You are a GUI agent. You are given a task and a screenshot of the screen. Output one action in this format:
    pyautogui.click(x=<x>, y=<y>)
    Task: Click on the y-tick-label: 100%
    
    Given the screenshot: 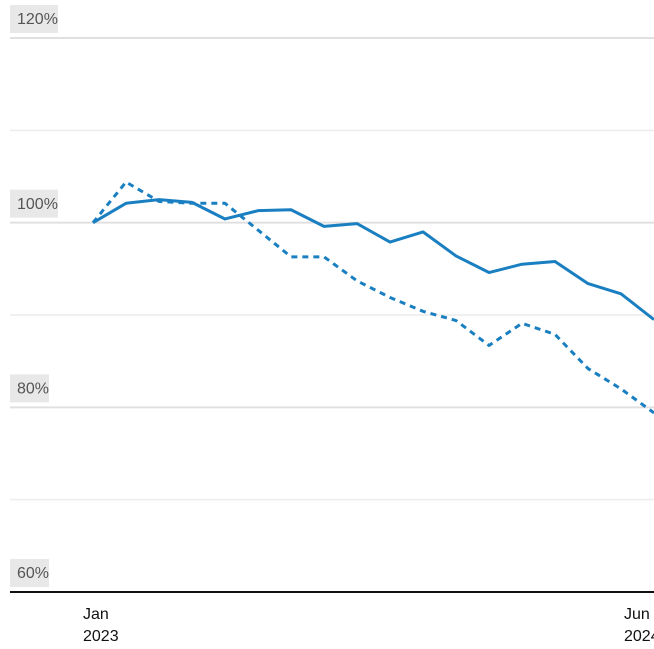 What is the action you would take?
    pyautogui.click(x=37, y=204)
    